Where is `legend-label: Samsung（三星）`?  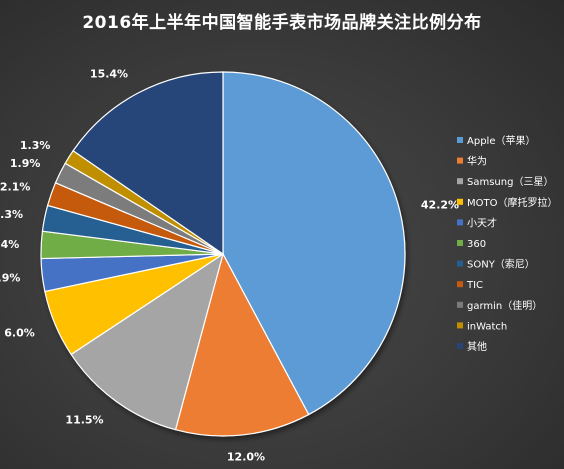
legend-label: Samsung（三星） is located at coordinates (510, 182).